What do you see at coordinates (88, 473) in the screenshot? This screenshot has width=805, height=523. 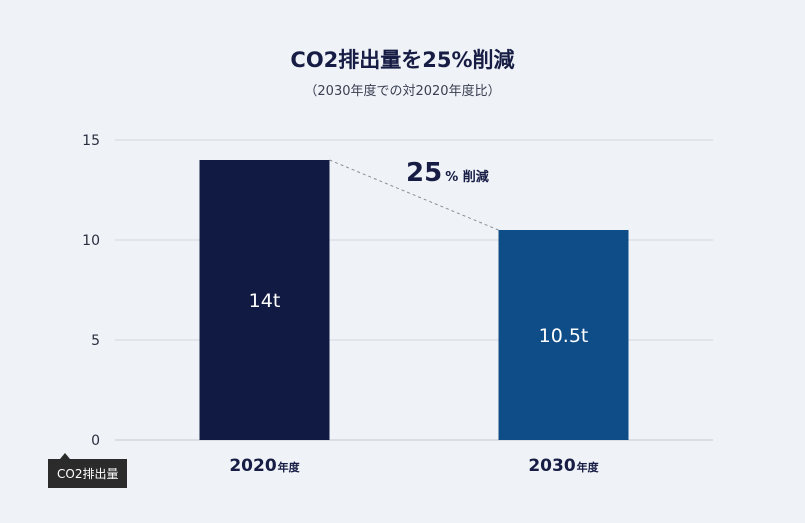 I see `y-axis-label: CO2排出量` at bounding box center [88, 473].